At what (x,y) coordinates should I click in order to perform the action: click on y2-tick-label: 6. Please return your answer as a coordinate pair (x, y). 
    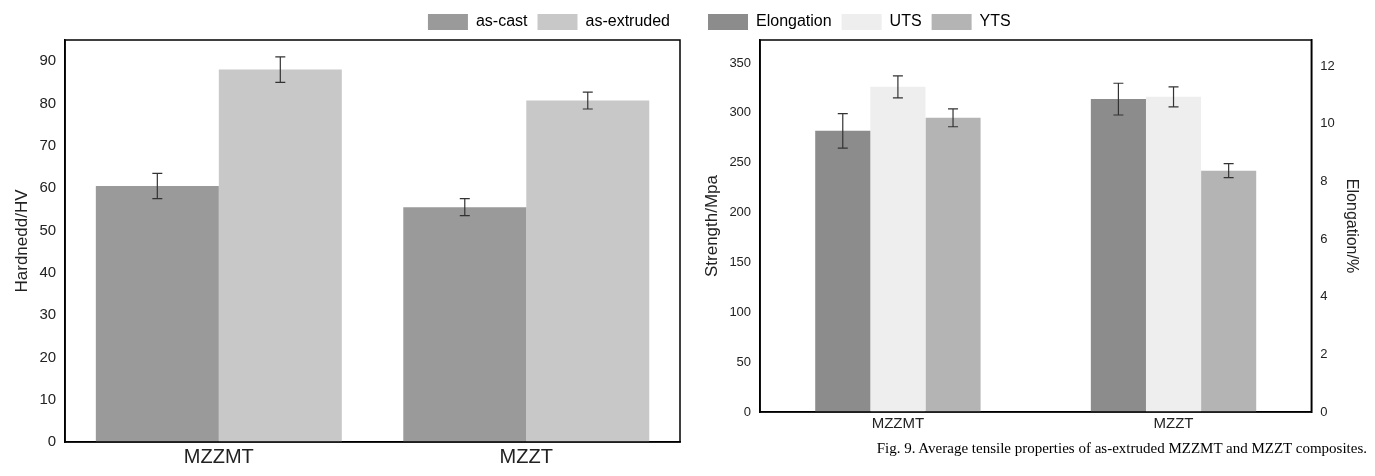
    Looking at the image, I should click on (1324, 238).